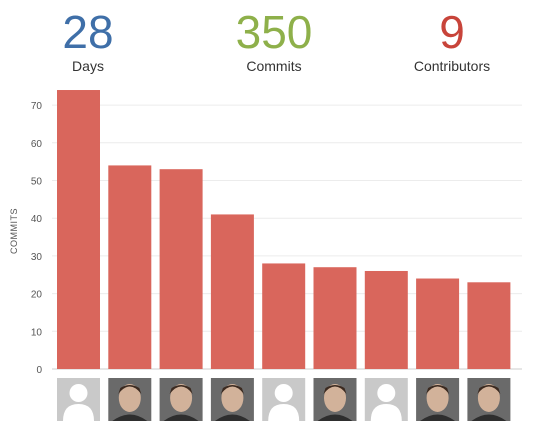 Image resolution: width=536 pixels, height=440 pixels. I want to click on contributors-count: 9, so click(452, 32).